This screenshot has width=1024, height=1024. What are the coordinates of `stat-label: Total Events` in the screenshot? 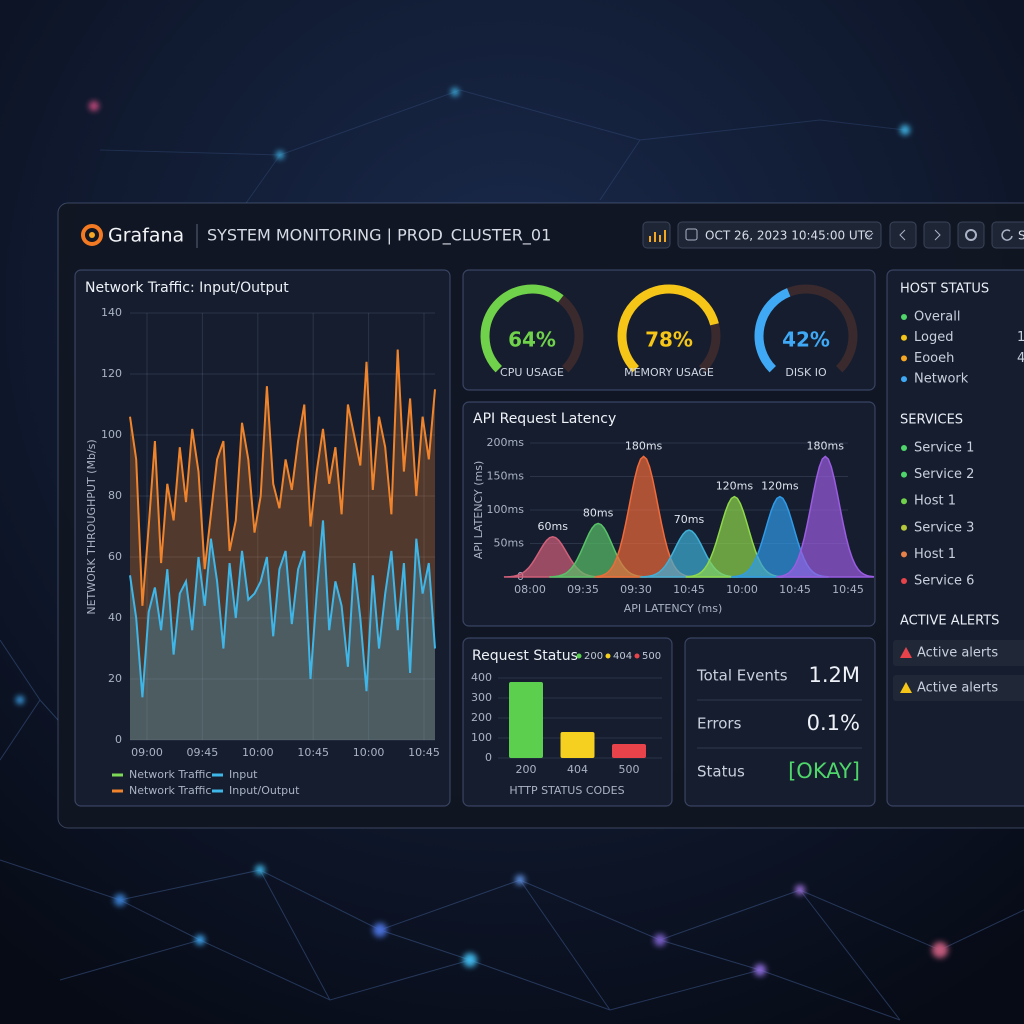 It's located at (742, 676).